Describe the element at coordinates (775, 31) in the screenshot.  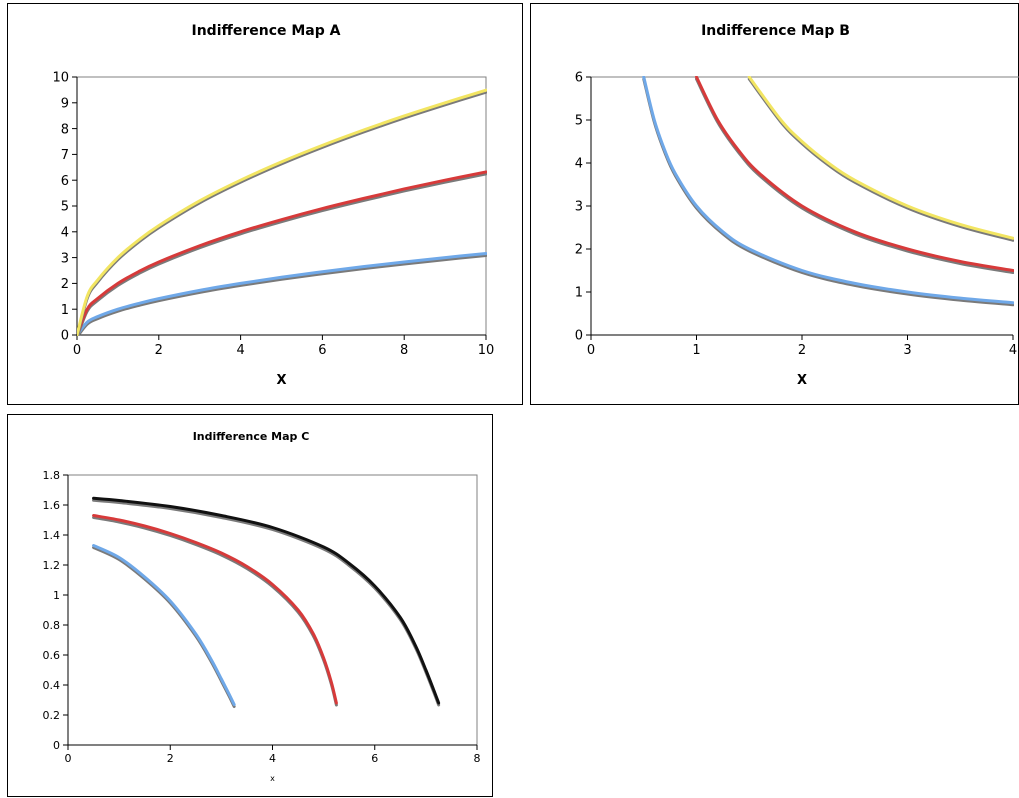
I see `chart-title: Indifference Map B` at that location.